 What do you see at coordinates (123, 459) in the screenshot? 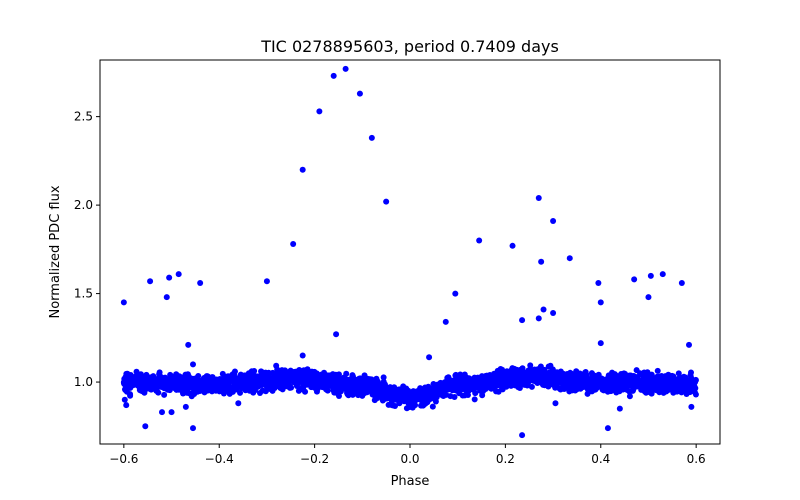
I see `x-tick-label: −0.6` at bounding box center [123, 459].